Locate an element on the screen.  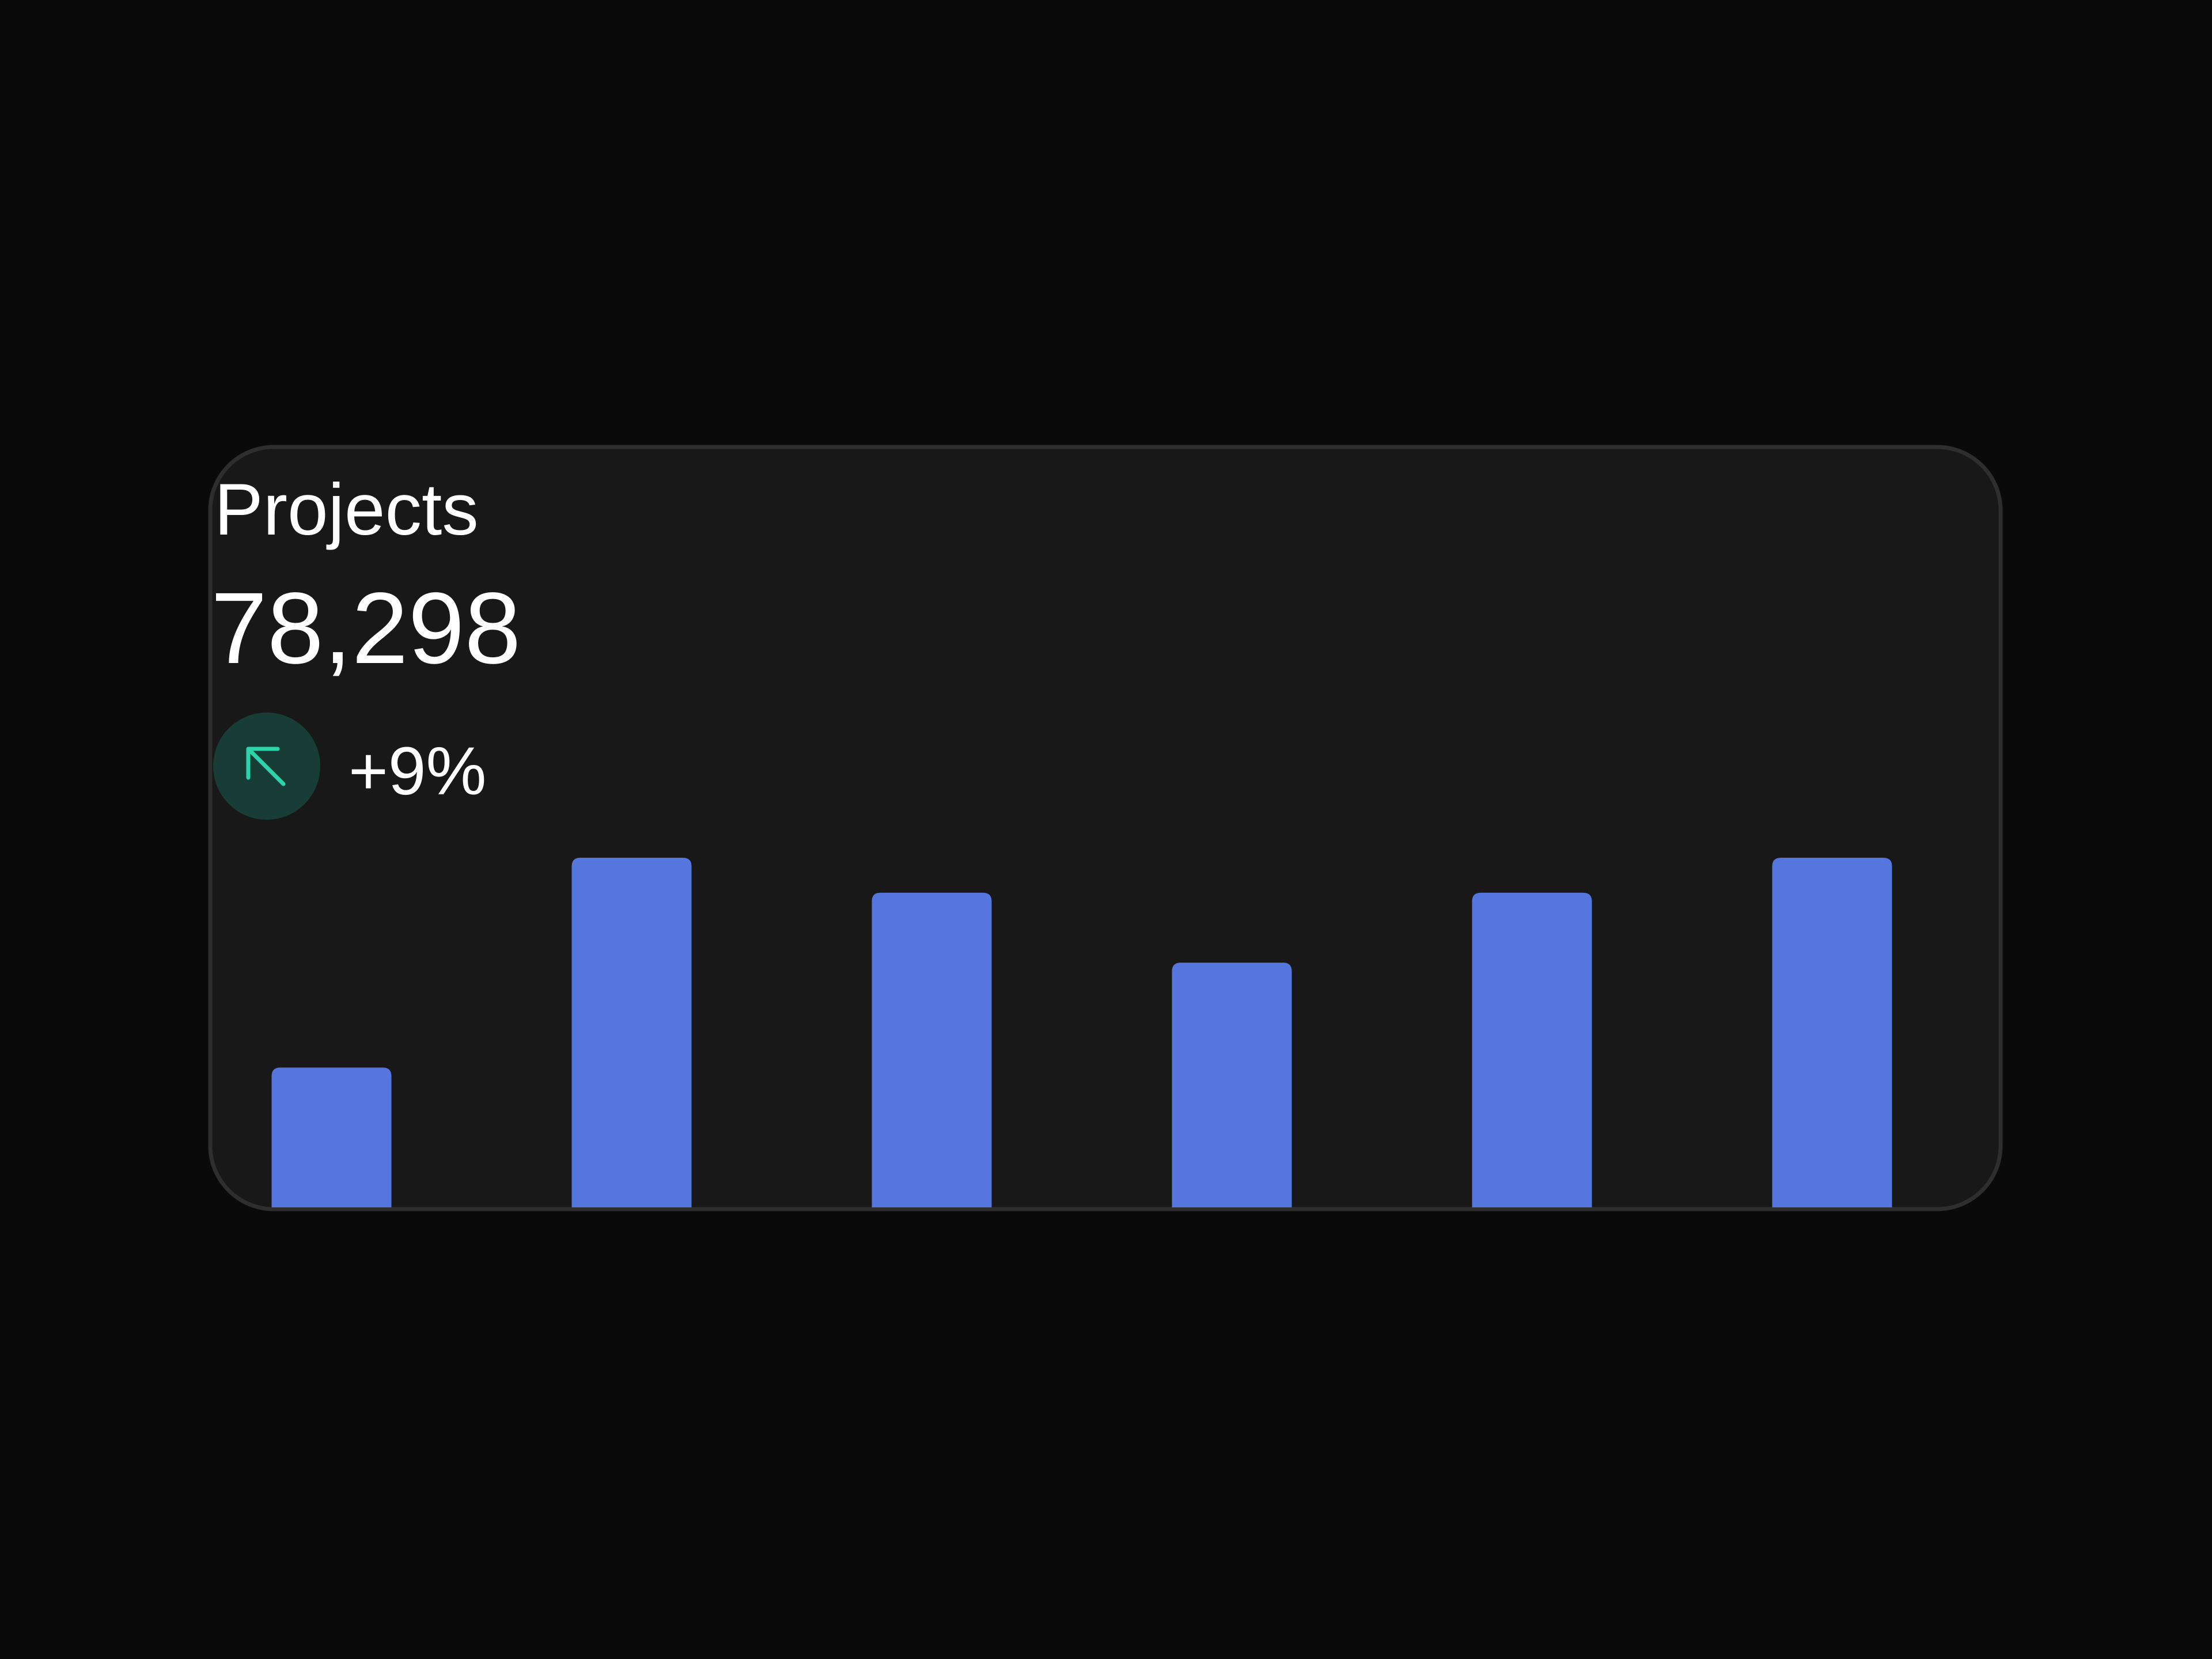
total-value: 78,298 is located at coordinates (366, 628).